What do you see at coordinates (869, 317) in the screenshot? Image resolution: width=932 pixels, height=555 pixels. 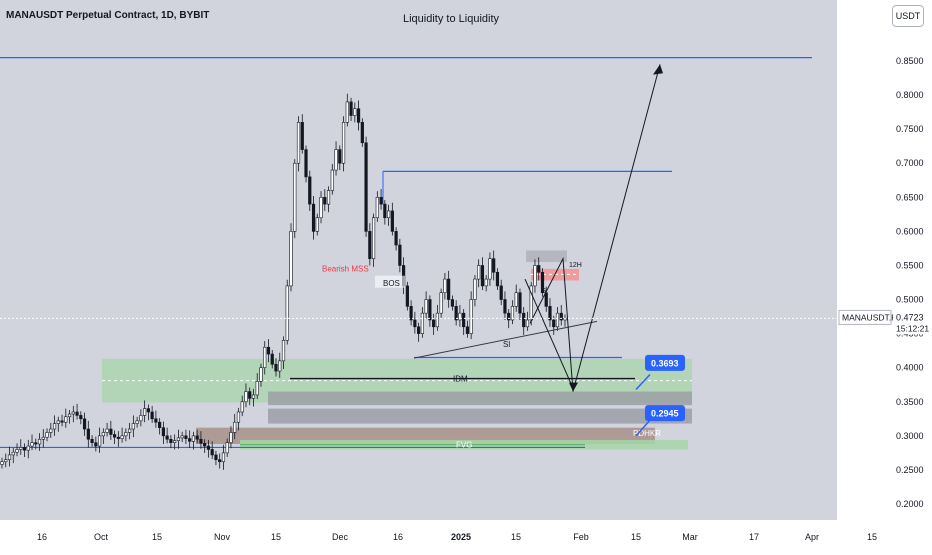 I see `current-symbol: MANAUSDT.P` at bounding box center [869, 317].